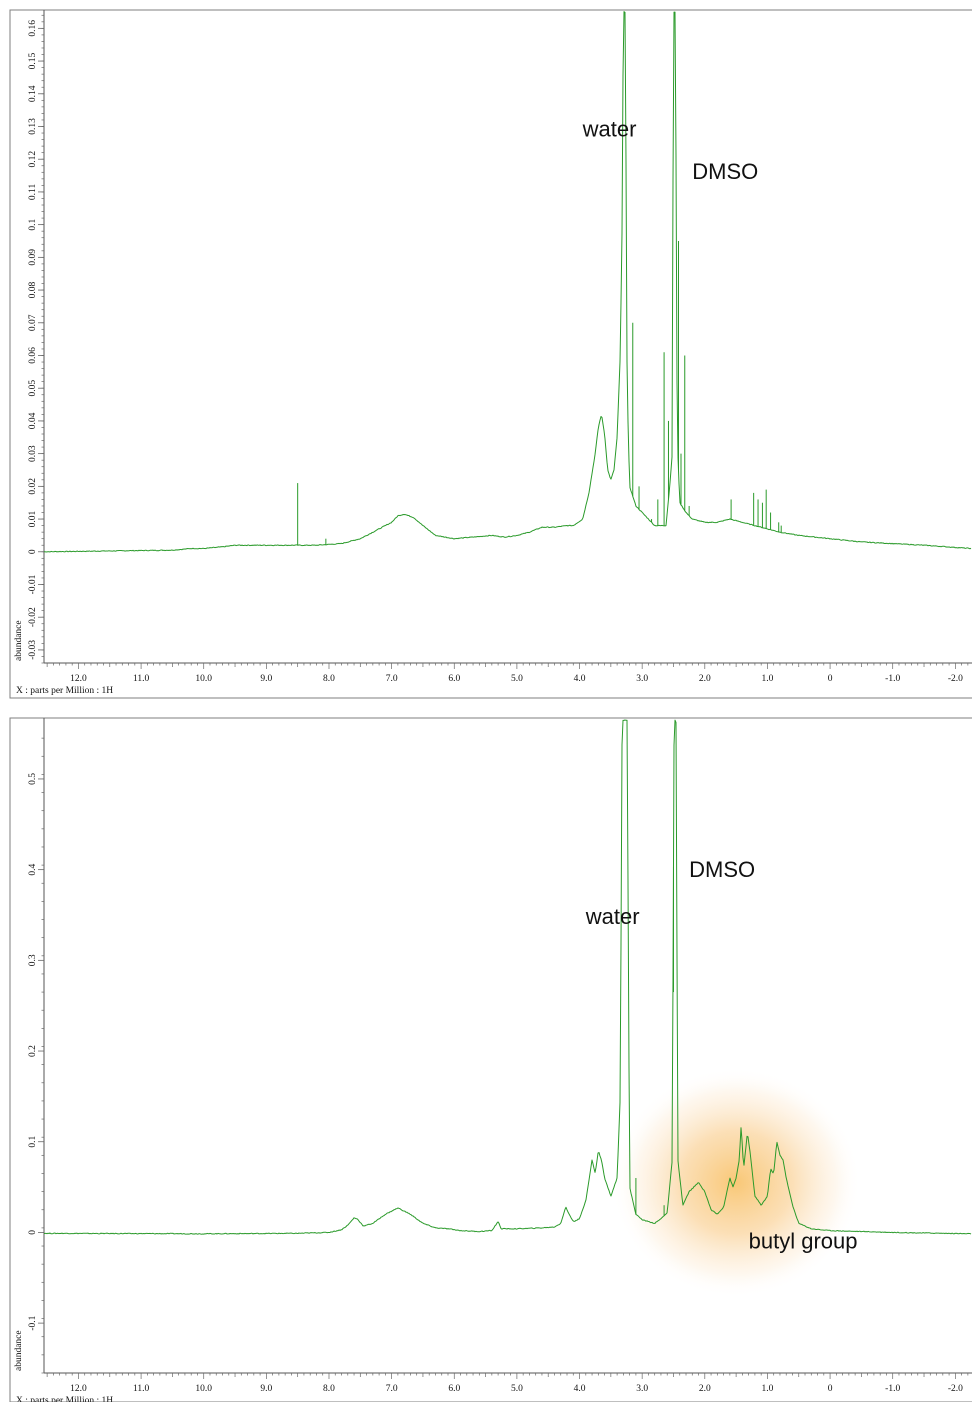 This screenshot has width=972, height=1407. Describe the element at coordinates (33, 126) in the screenshot. I see `y-tick-label: 0.13` at that location.